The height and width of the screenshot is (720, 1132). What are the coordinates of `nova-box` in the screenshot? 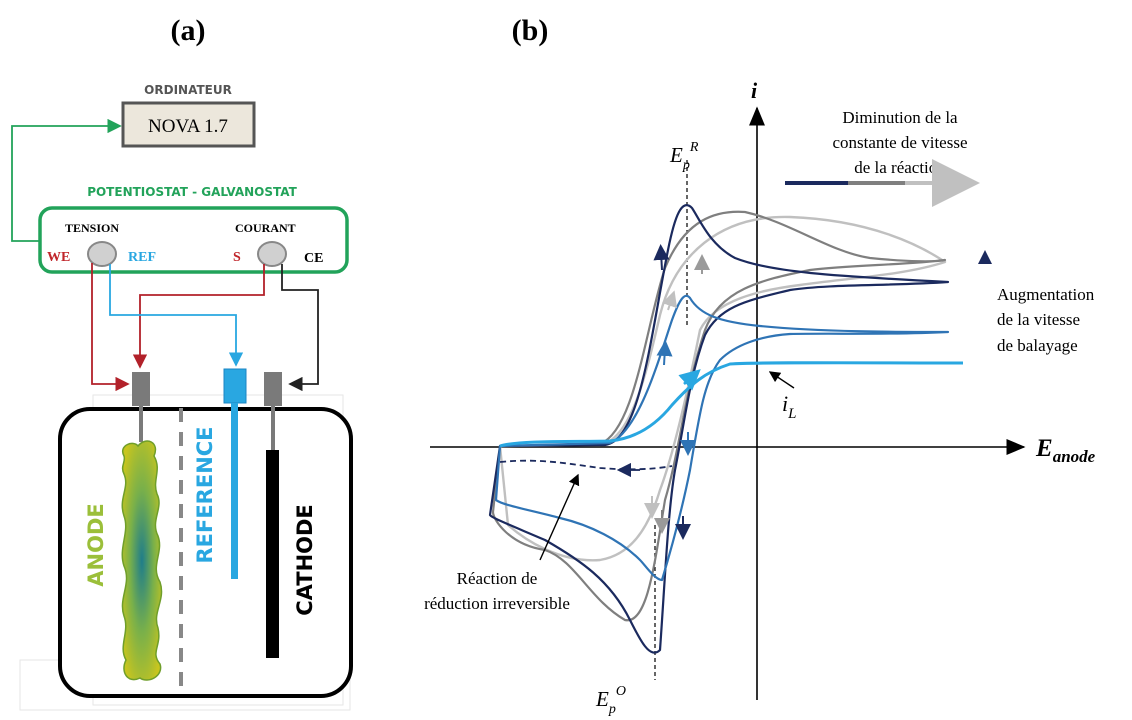 It's located at (188, 124).